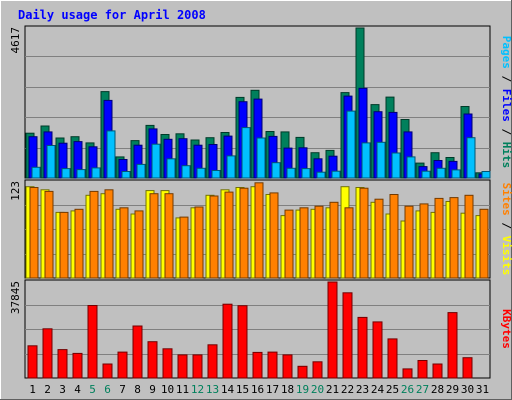 Image resolution: width=512 pixels, height=400 pixels. I want to click on sites-bar: 12: 91, so click(199, 242).